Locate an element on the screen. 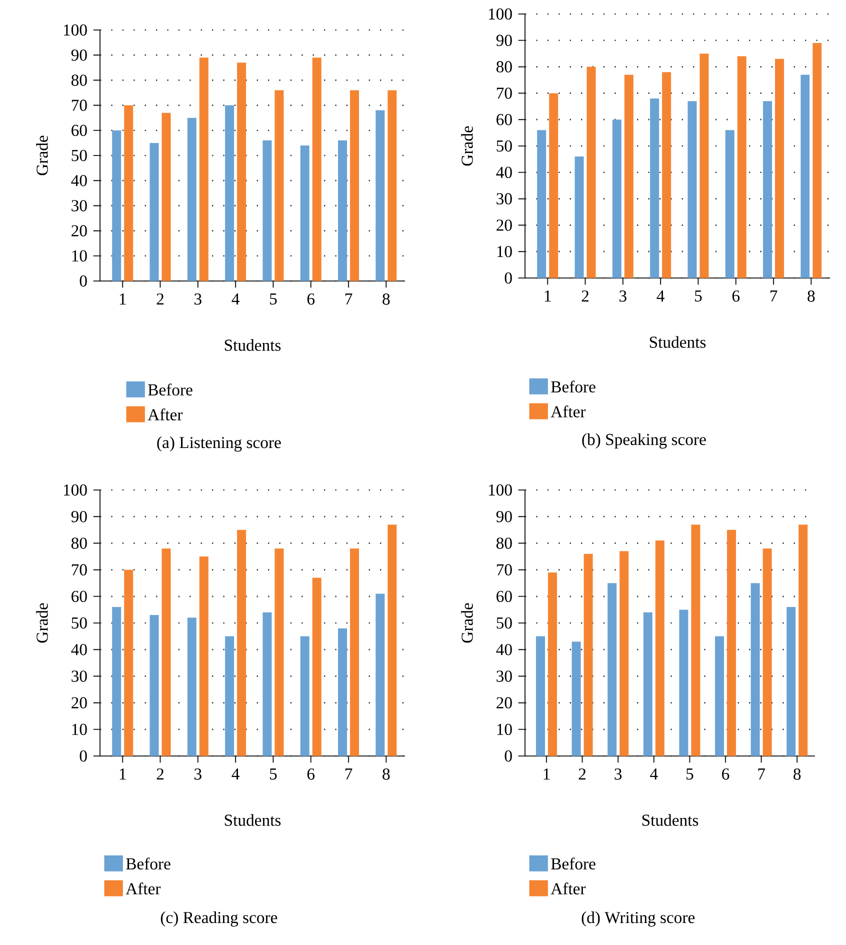  x-tick-label: 3 is located at coordinates (623, 296).